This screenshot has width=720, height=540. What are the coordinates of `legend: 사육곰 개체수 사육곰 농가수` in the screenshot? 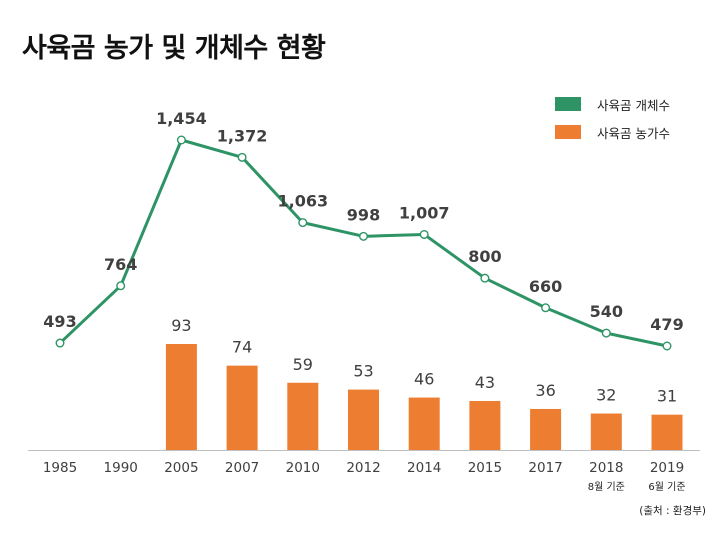 It's located at (612, 121).